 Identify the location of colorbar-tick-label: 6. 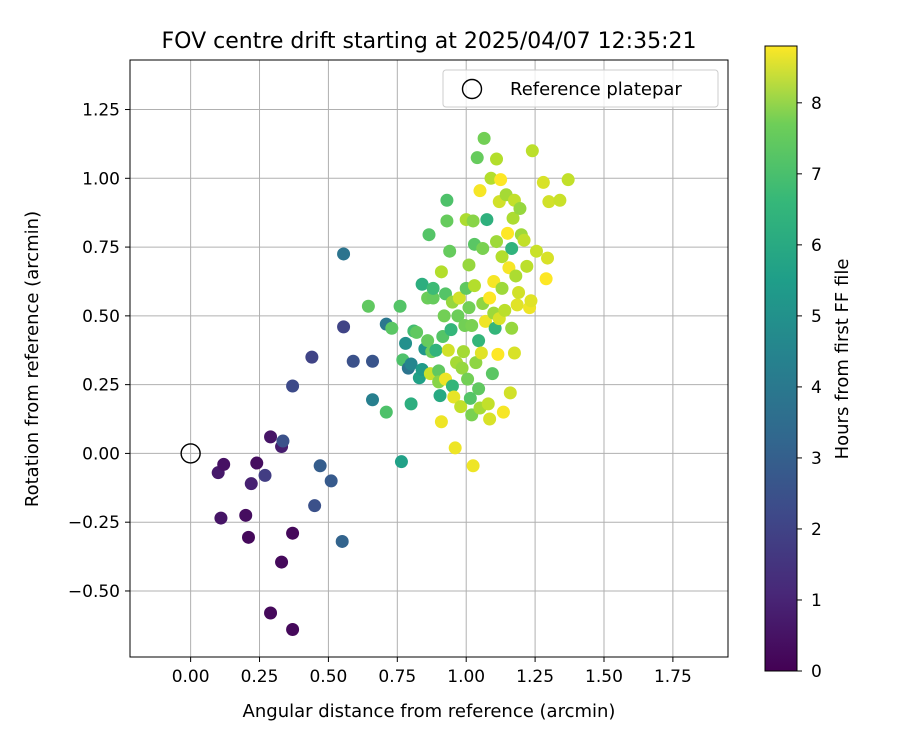
(816, 246).